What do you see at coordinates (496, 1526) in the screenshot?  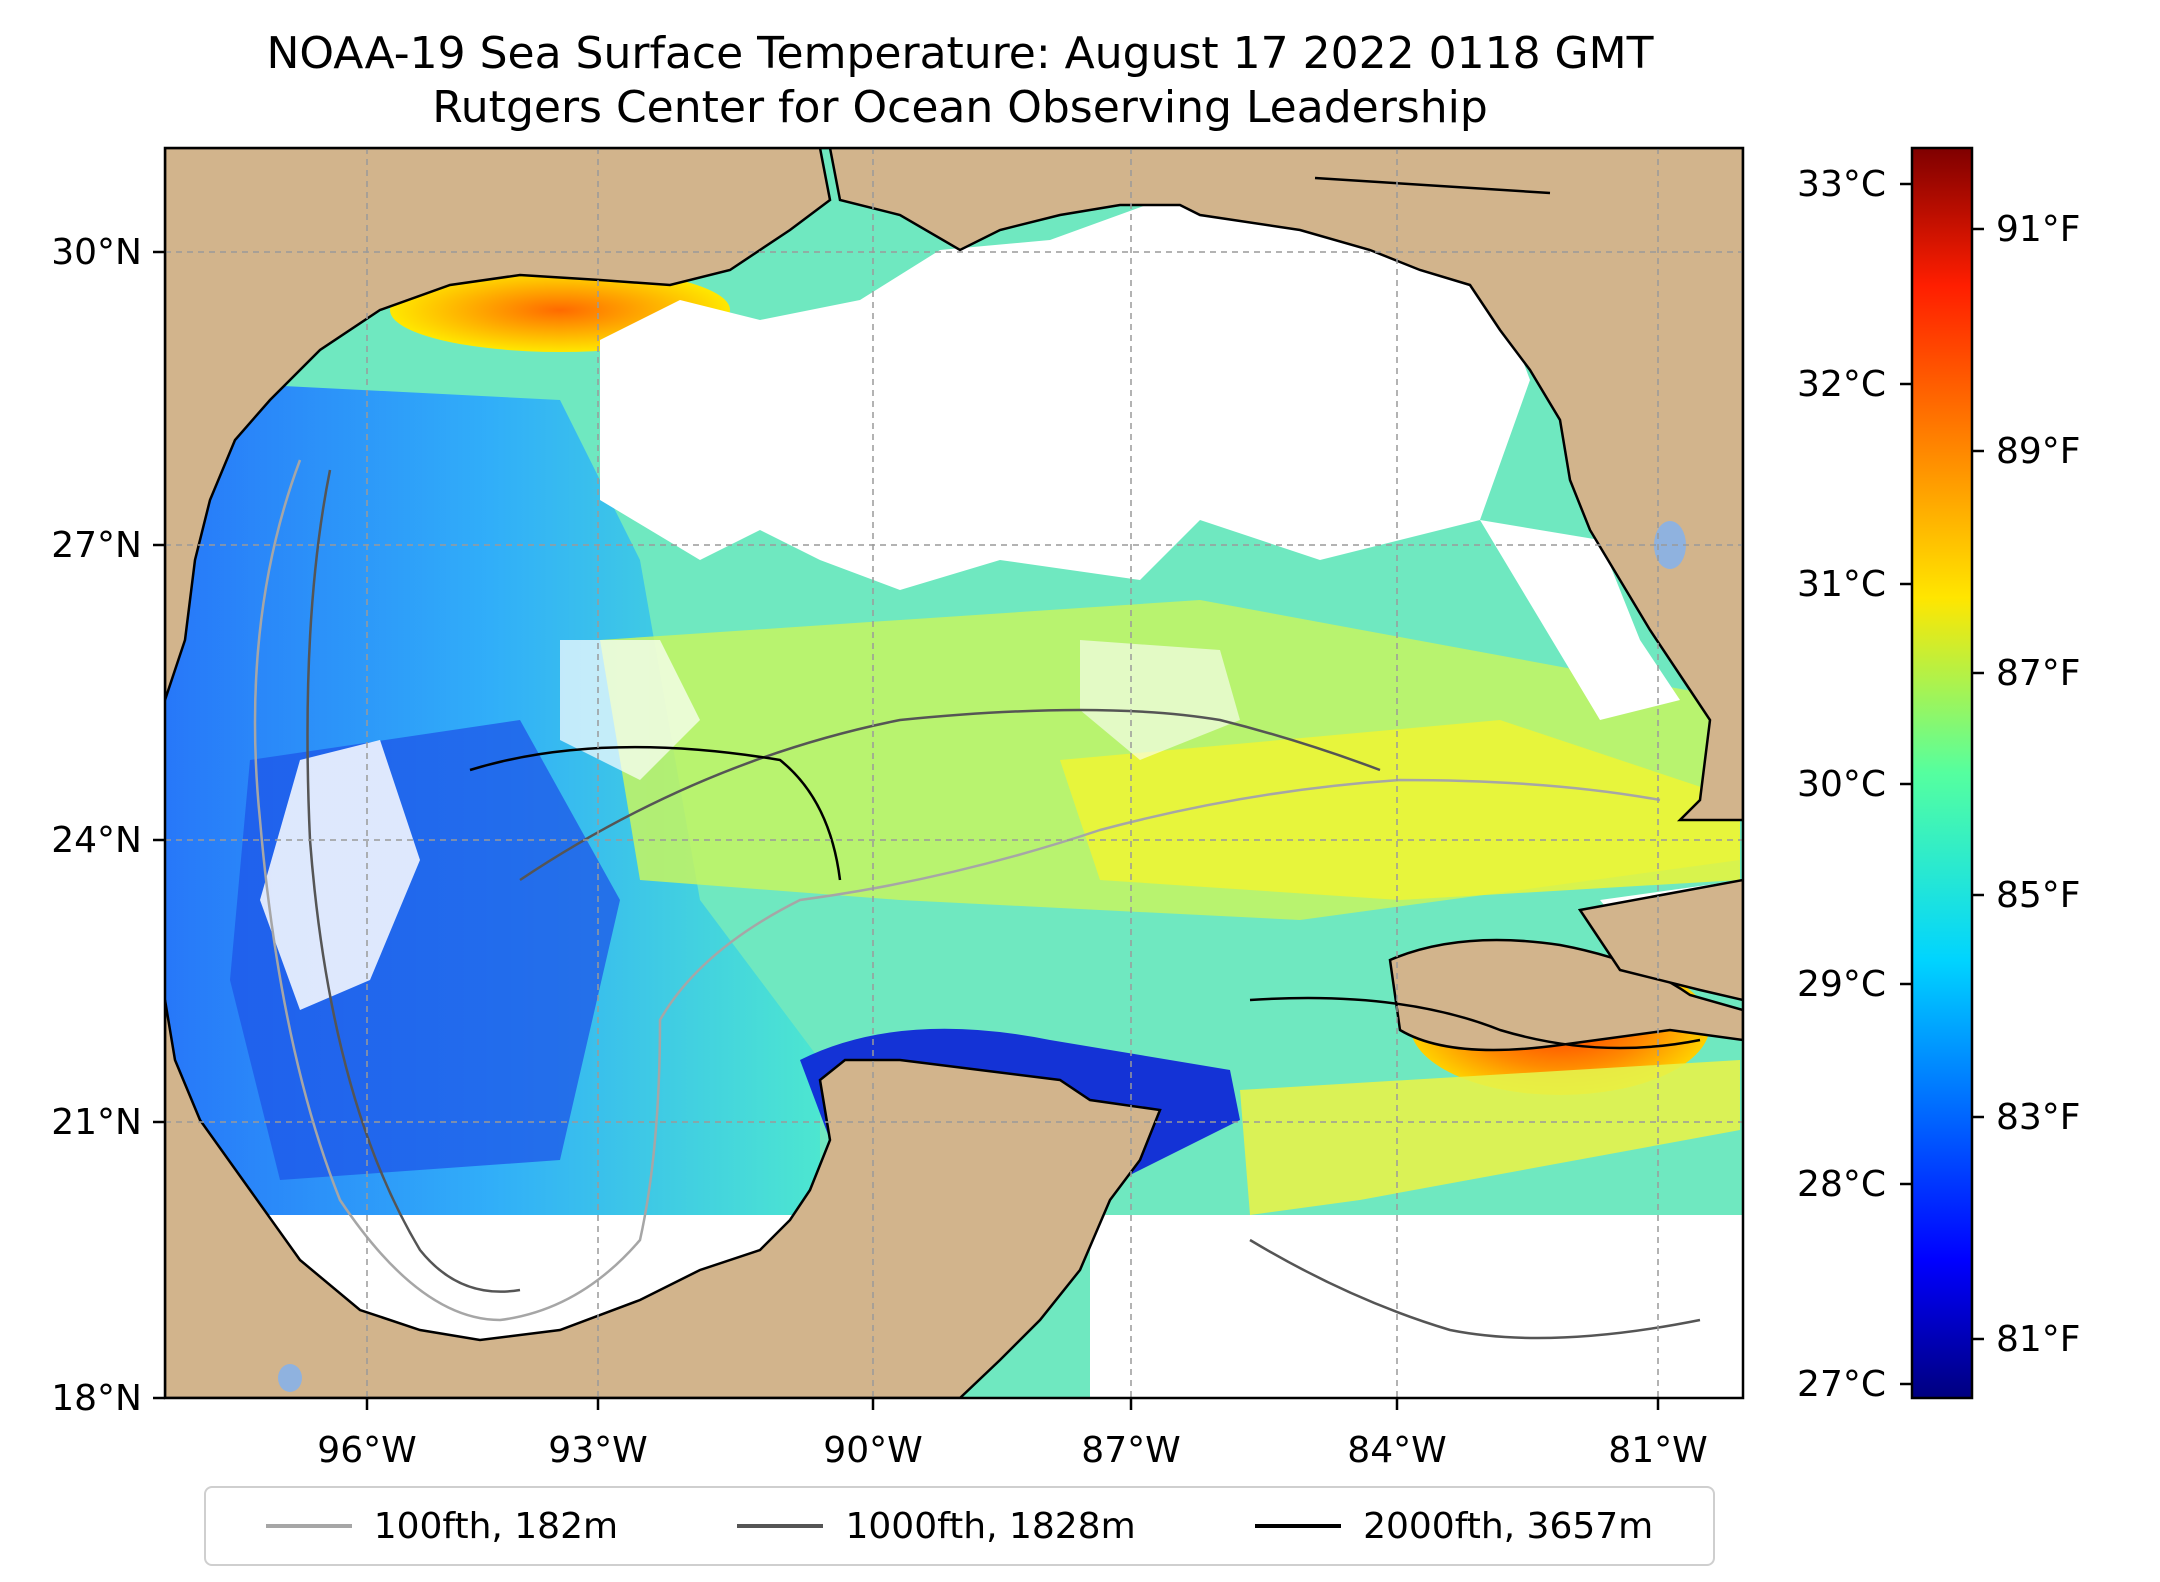 I see `legend-label: 100fth, 182m` at bounding box center [496, 1526].